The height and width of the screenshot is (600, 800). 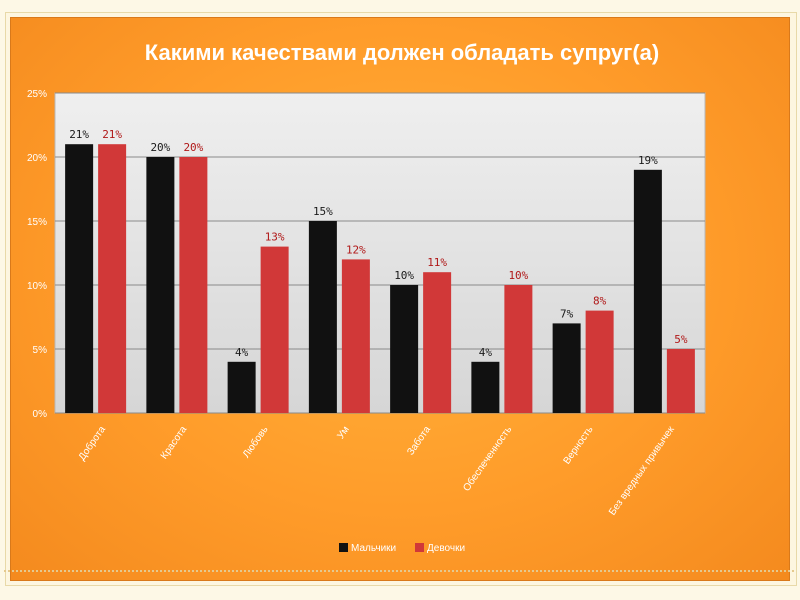 What do you see at coordinates (446, 548) in the screenshot?
I see `legend-label: Девочки` at bounding box center [446, 548].